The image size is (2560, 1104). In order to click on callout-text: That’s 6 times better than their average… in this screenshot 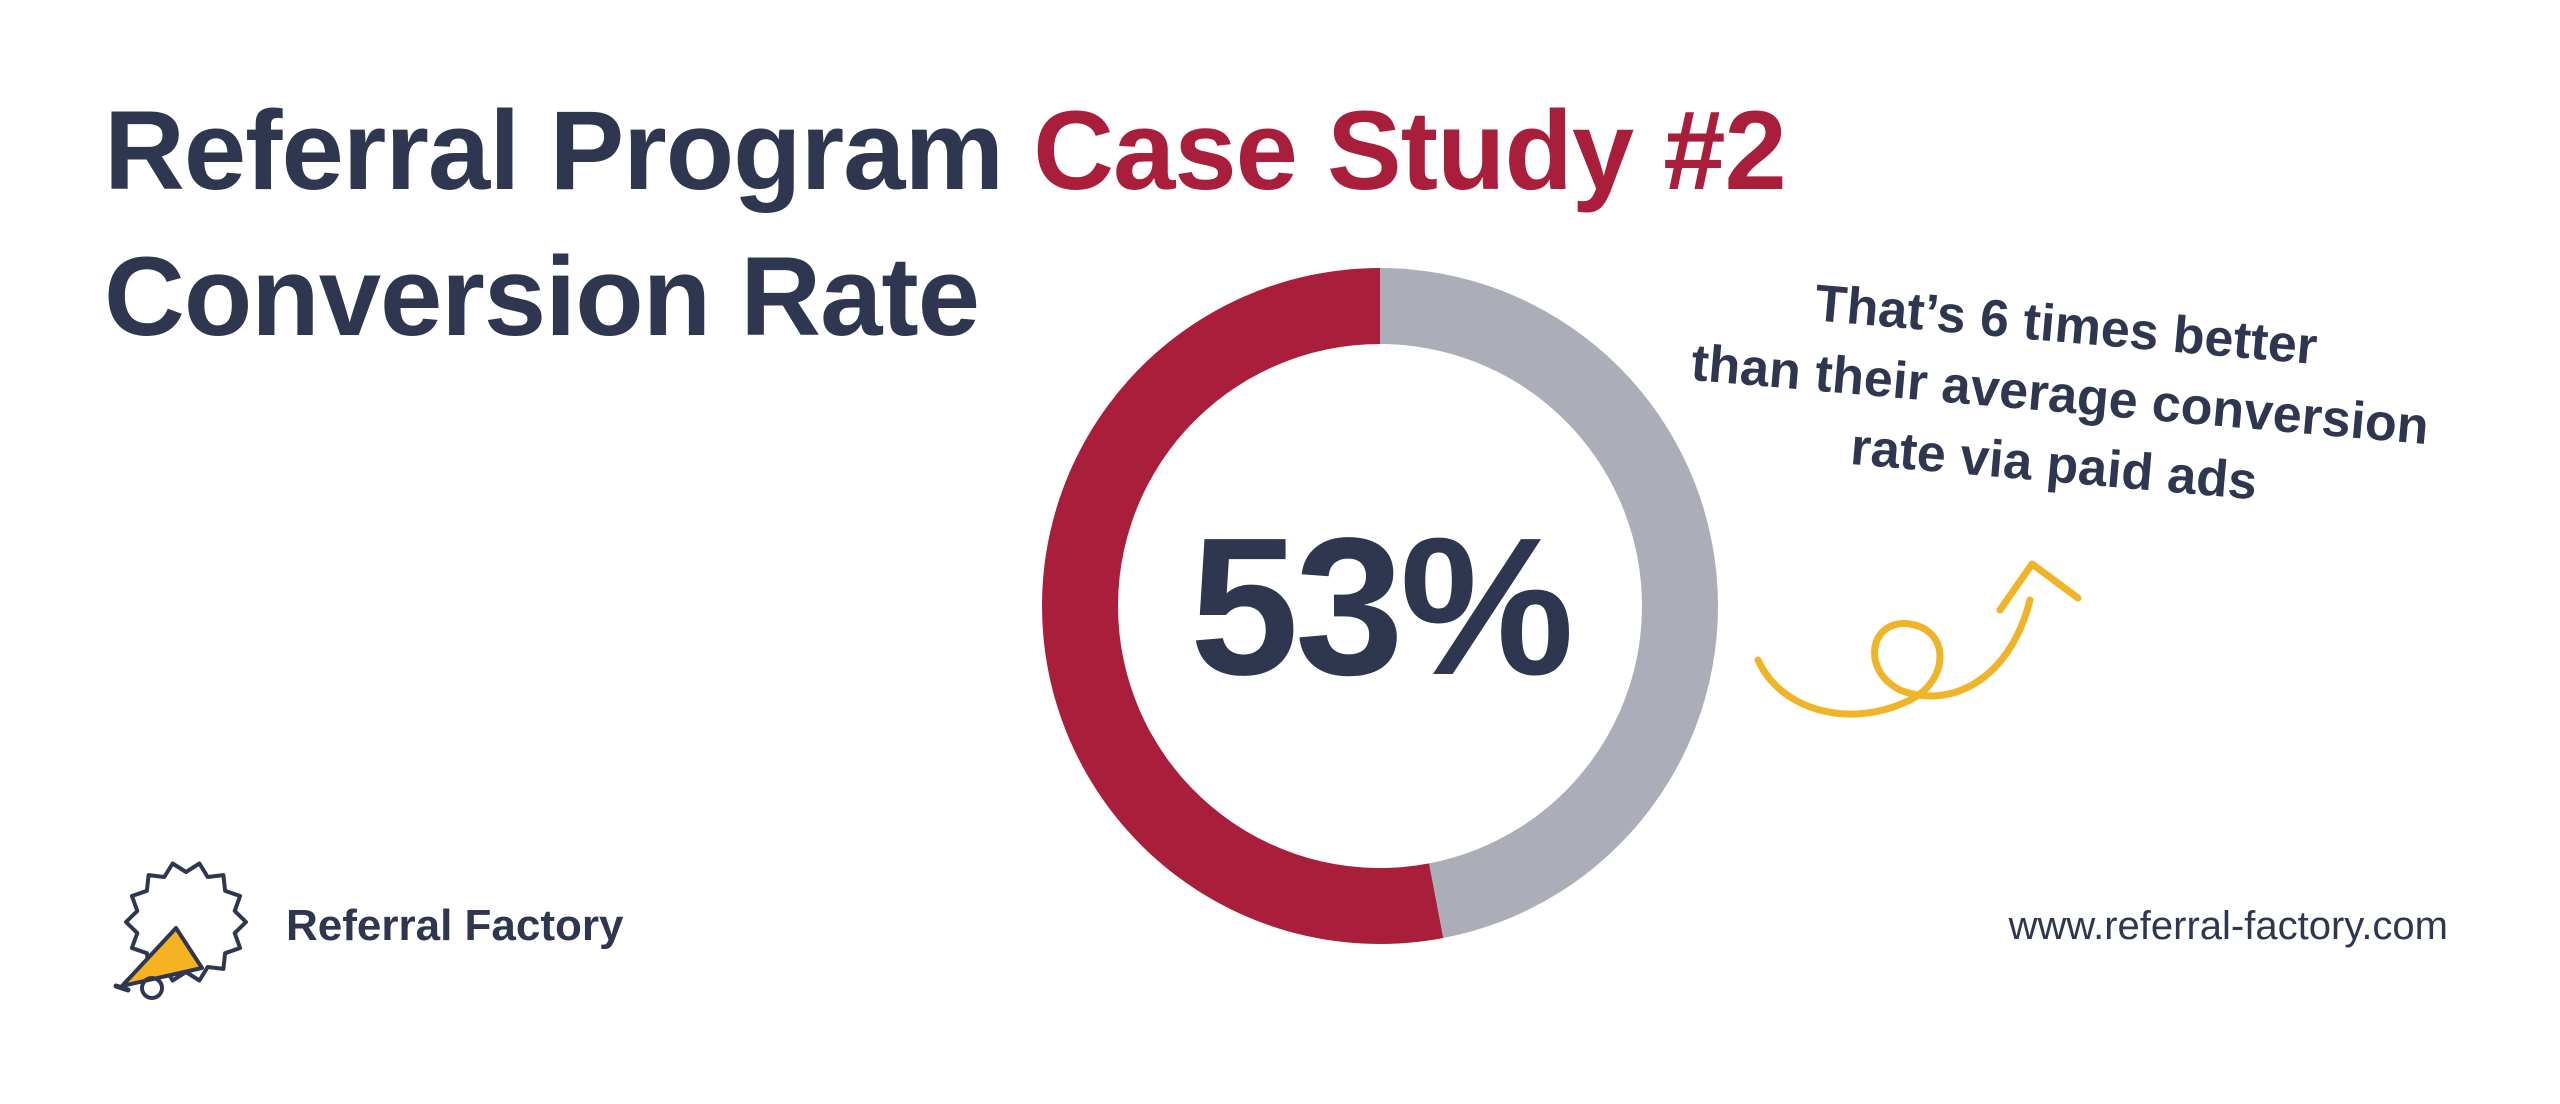, I will do `click(2059, 395)`.